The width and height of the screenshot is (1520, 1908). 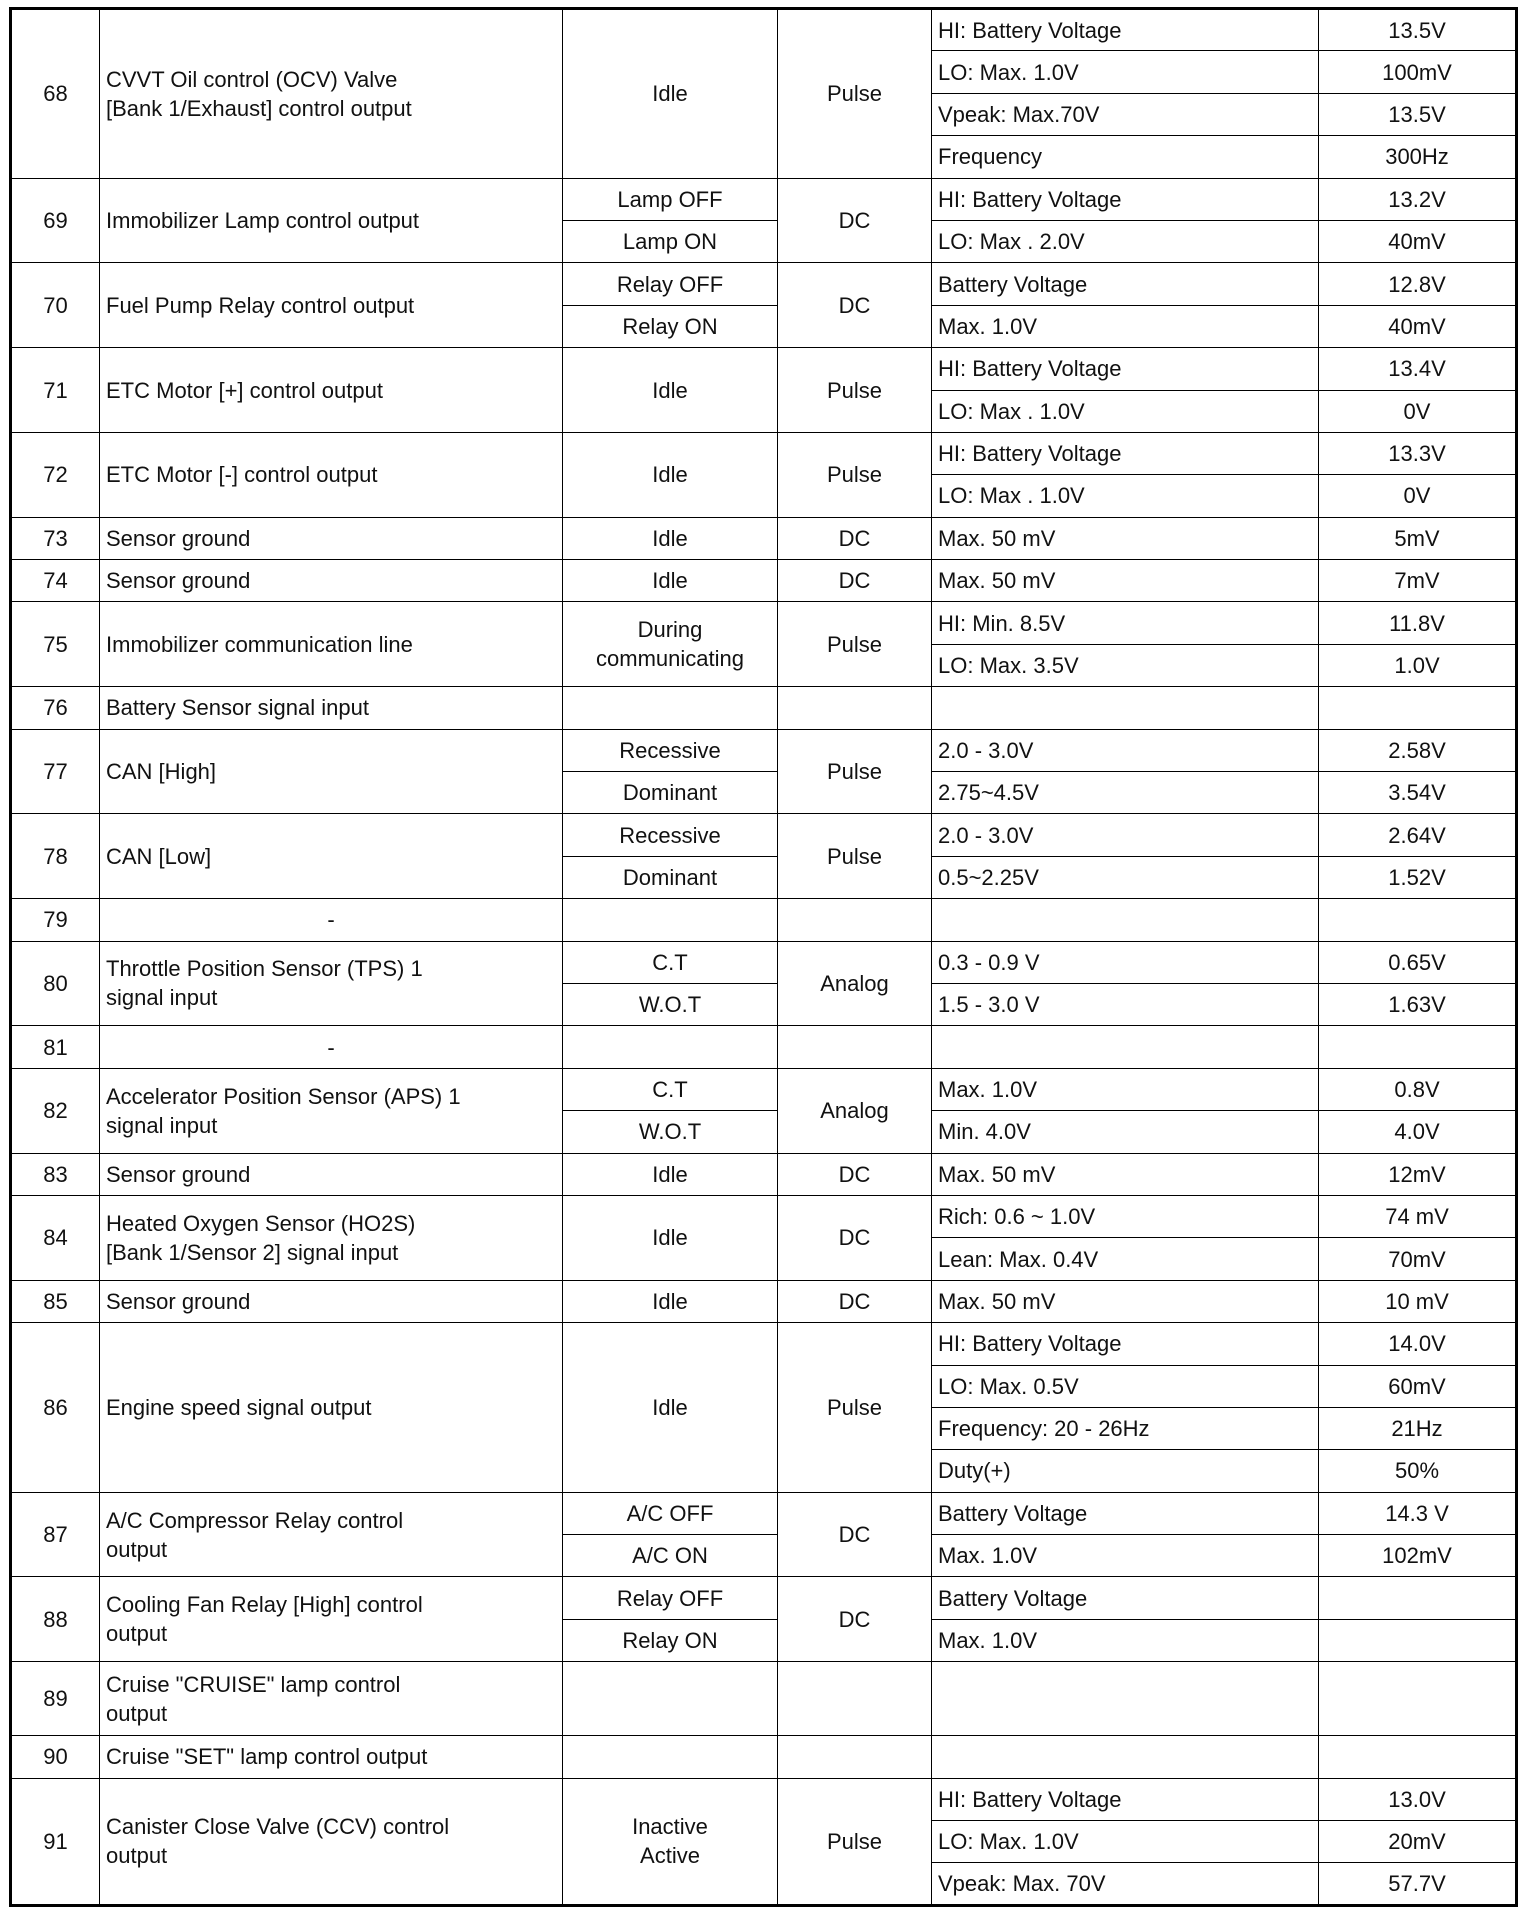 I want to click on pin-number: 78, so click(x=55, y=856).